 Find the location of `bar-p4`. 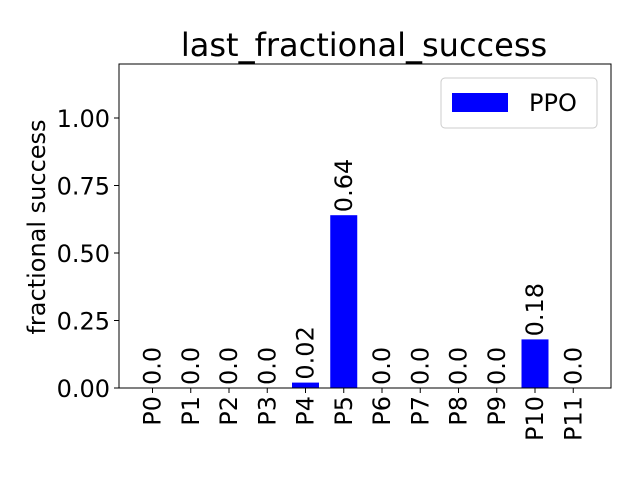

bar-p4 is located at coordinates (305, 385).